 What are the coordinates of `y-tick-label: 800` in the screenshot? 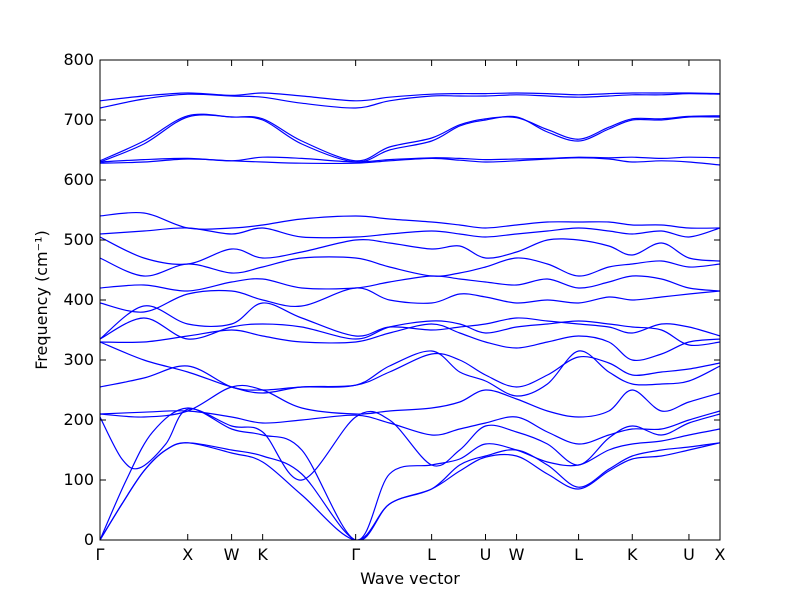 It's located at (78, 59).